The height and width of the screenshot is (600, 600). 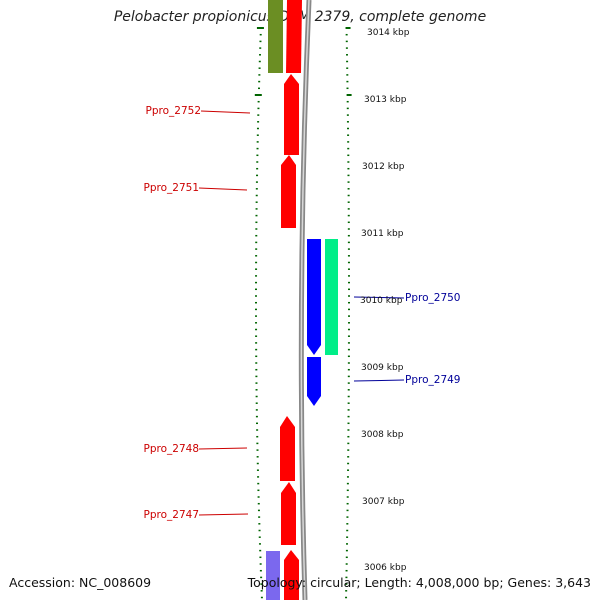 What do you see at coordinates (259, 313) in the screenshot?
I see `left-ruler` at bounding box center [259, 313].